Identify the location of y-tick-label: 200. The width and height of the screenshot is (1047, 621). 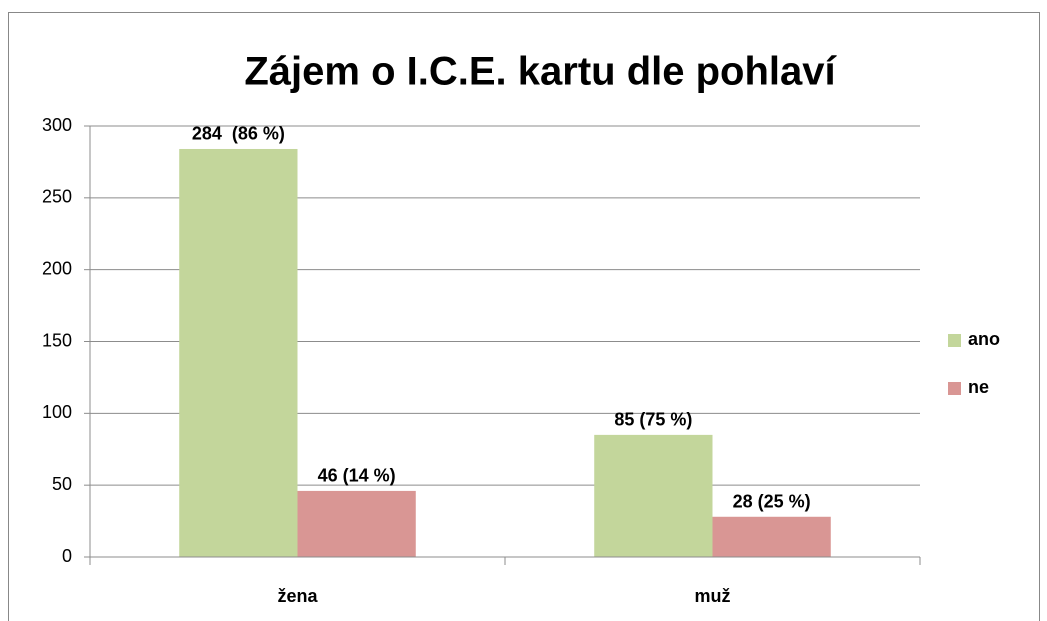
(57, 268).